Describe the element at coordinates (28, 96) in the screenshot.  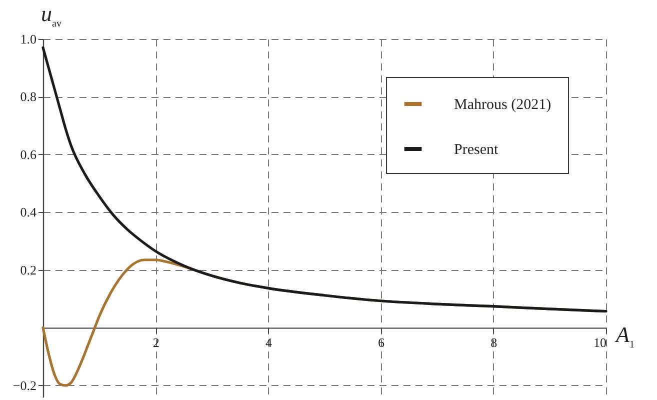
I see `y-tick-label: 0.8` at that location.